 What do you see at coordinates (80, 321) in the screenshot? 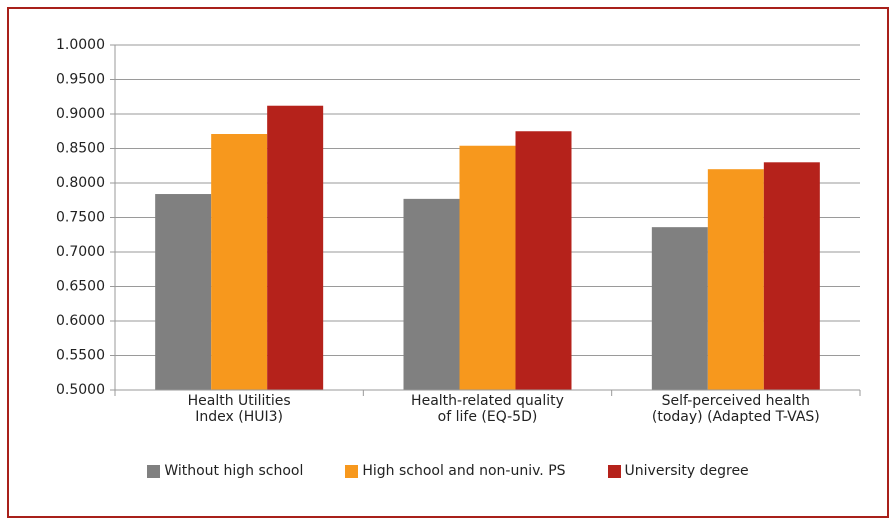
I see `y-tick-label: 0.6000` at bounding box center [80, 321].